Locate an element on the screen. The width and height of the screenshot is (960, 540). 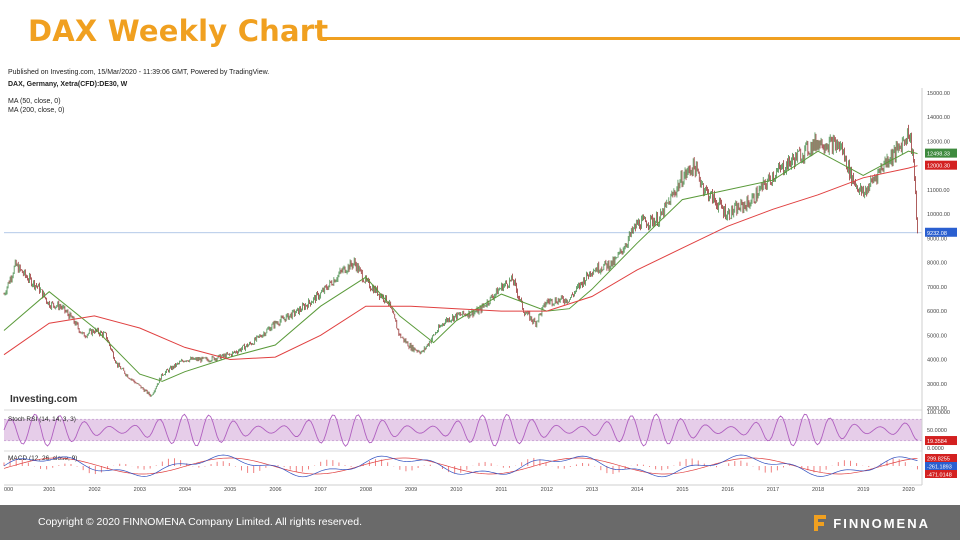
stoch-last-label: 19.3584 is located at coordinates (937, 442).